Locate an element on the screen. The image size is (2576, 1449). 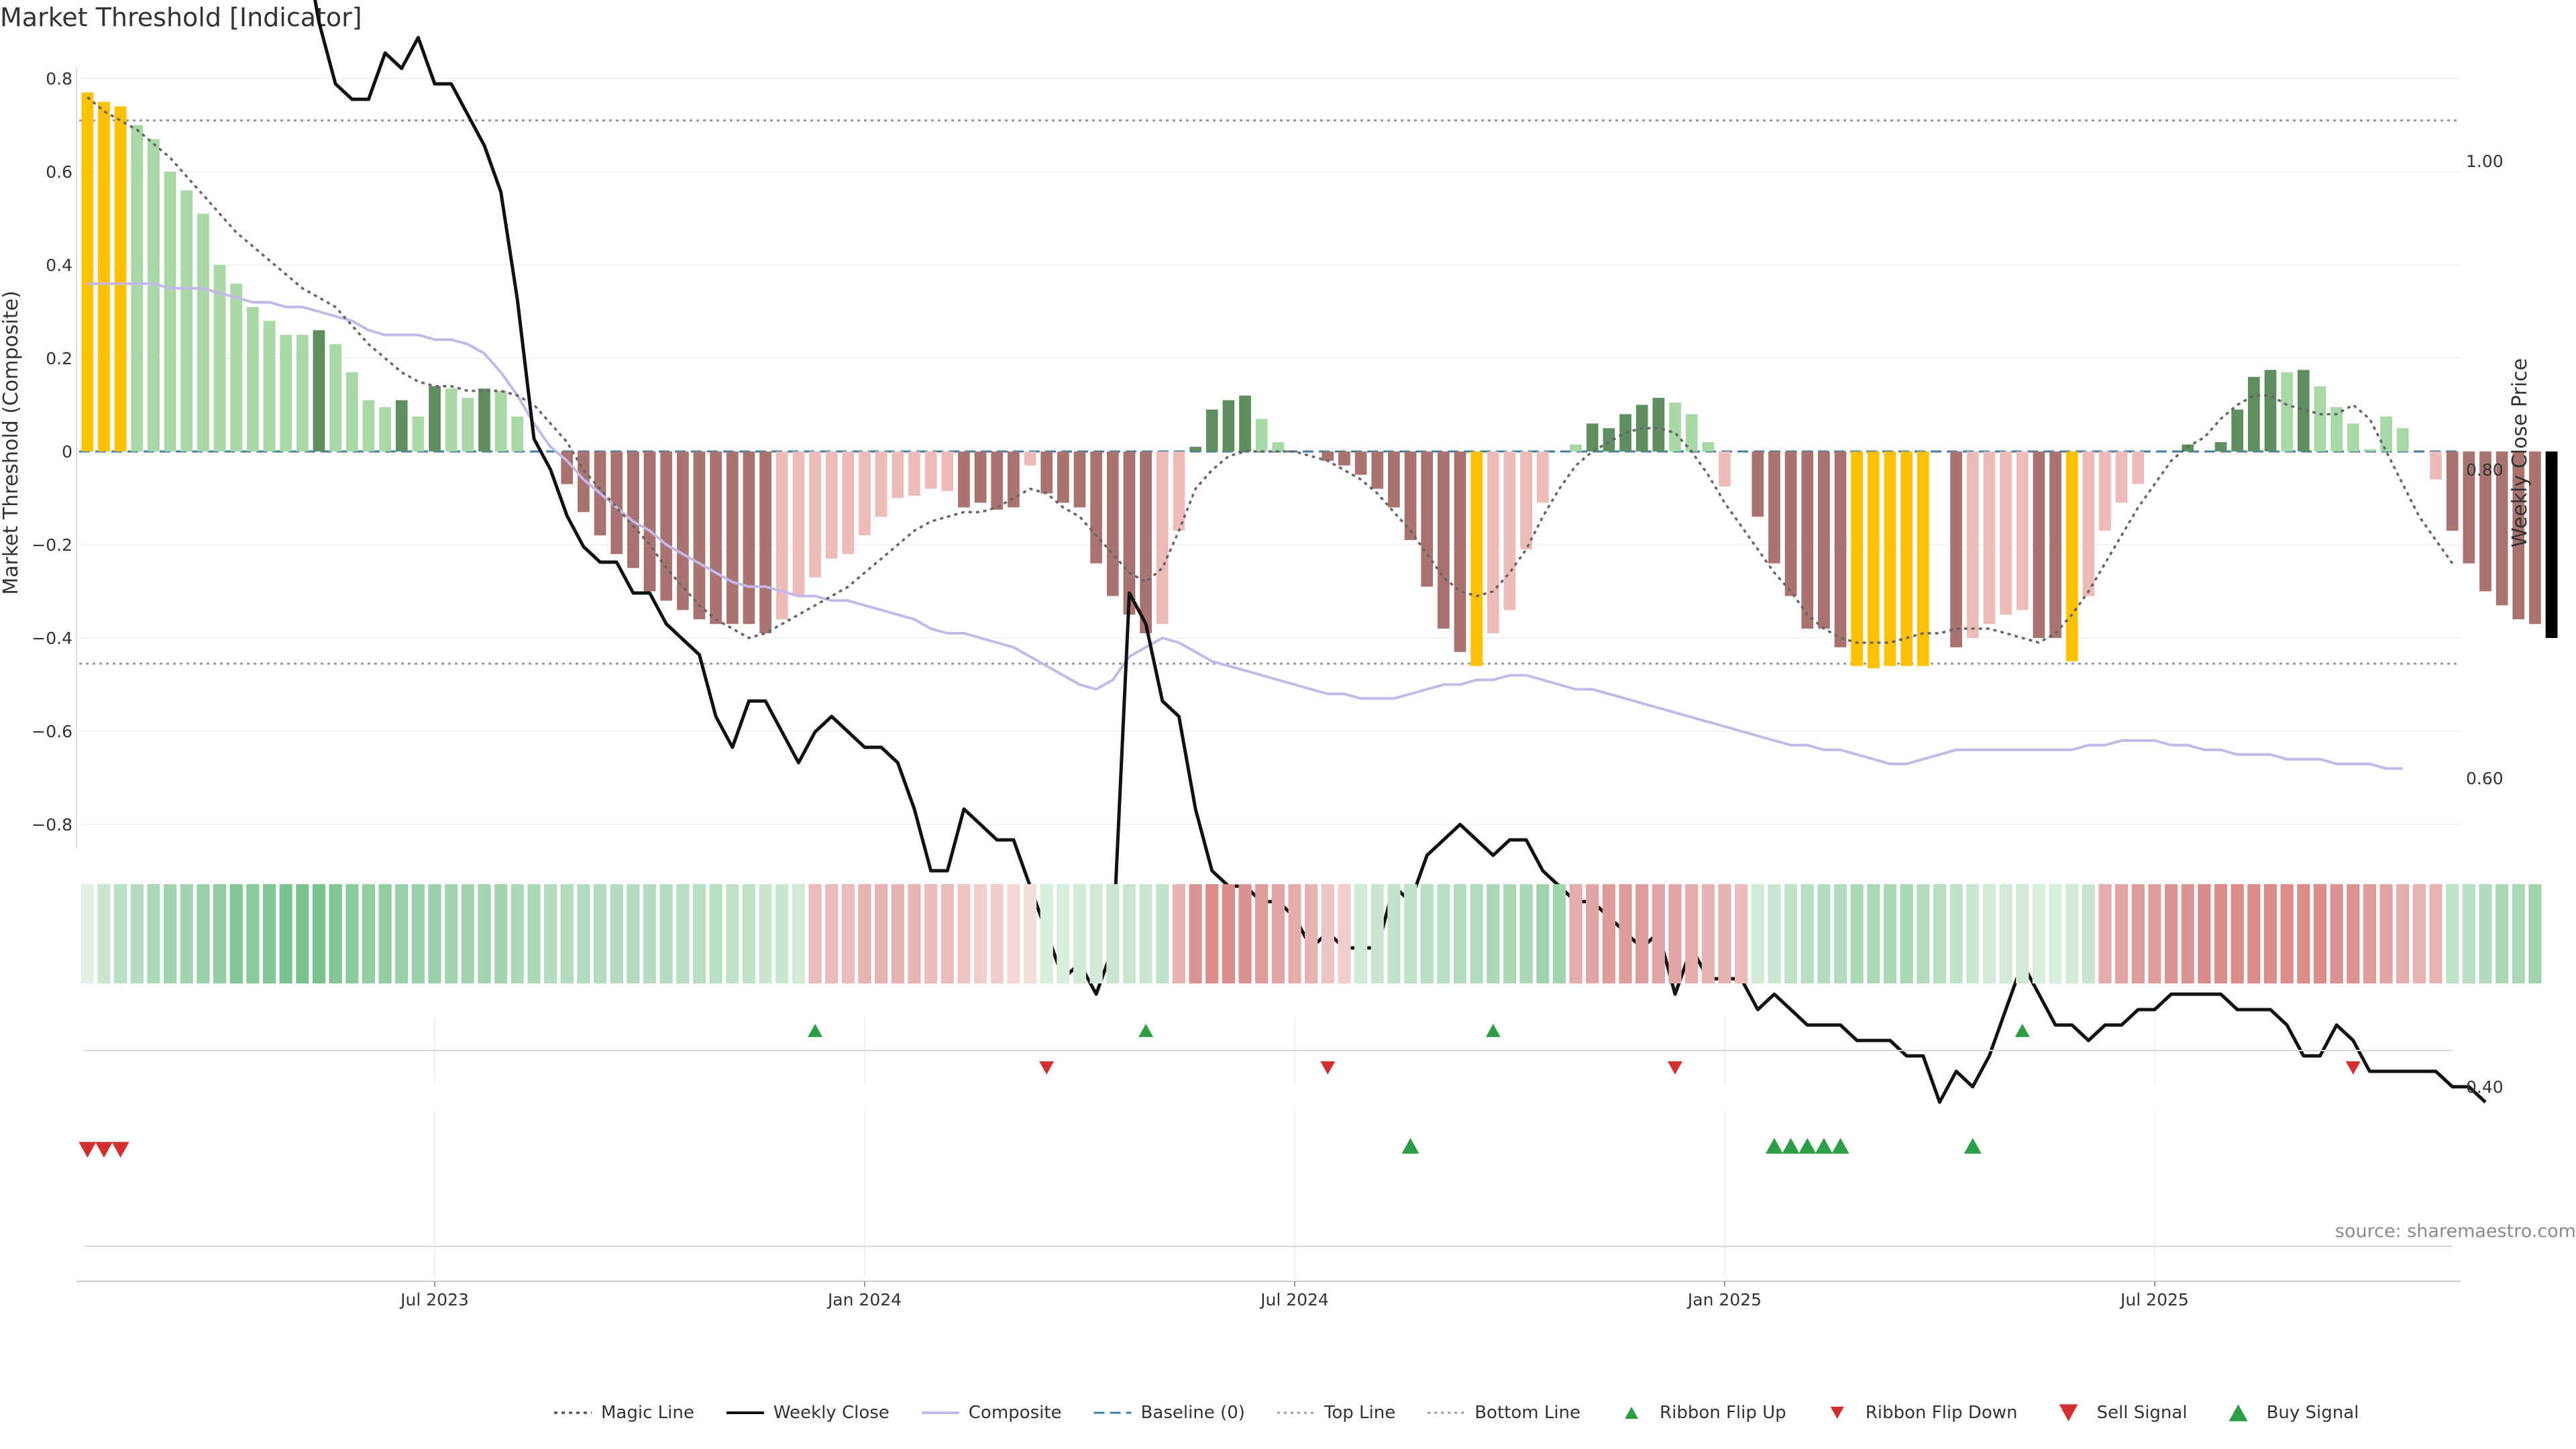
legend-item: Buy Signal is located at coordinates (2294, 1413).